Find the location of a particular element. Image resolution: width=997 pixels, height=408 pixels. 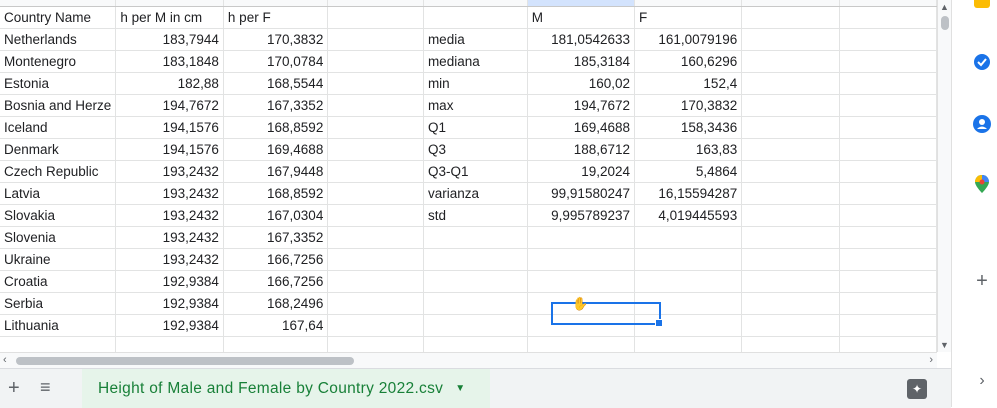

table-cell: mediana is located at coordinates (475, 61).